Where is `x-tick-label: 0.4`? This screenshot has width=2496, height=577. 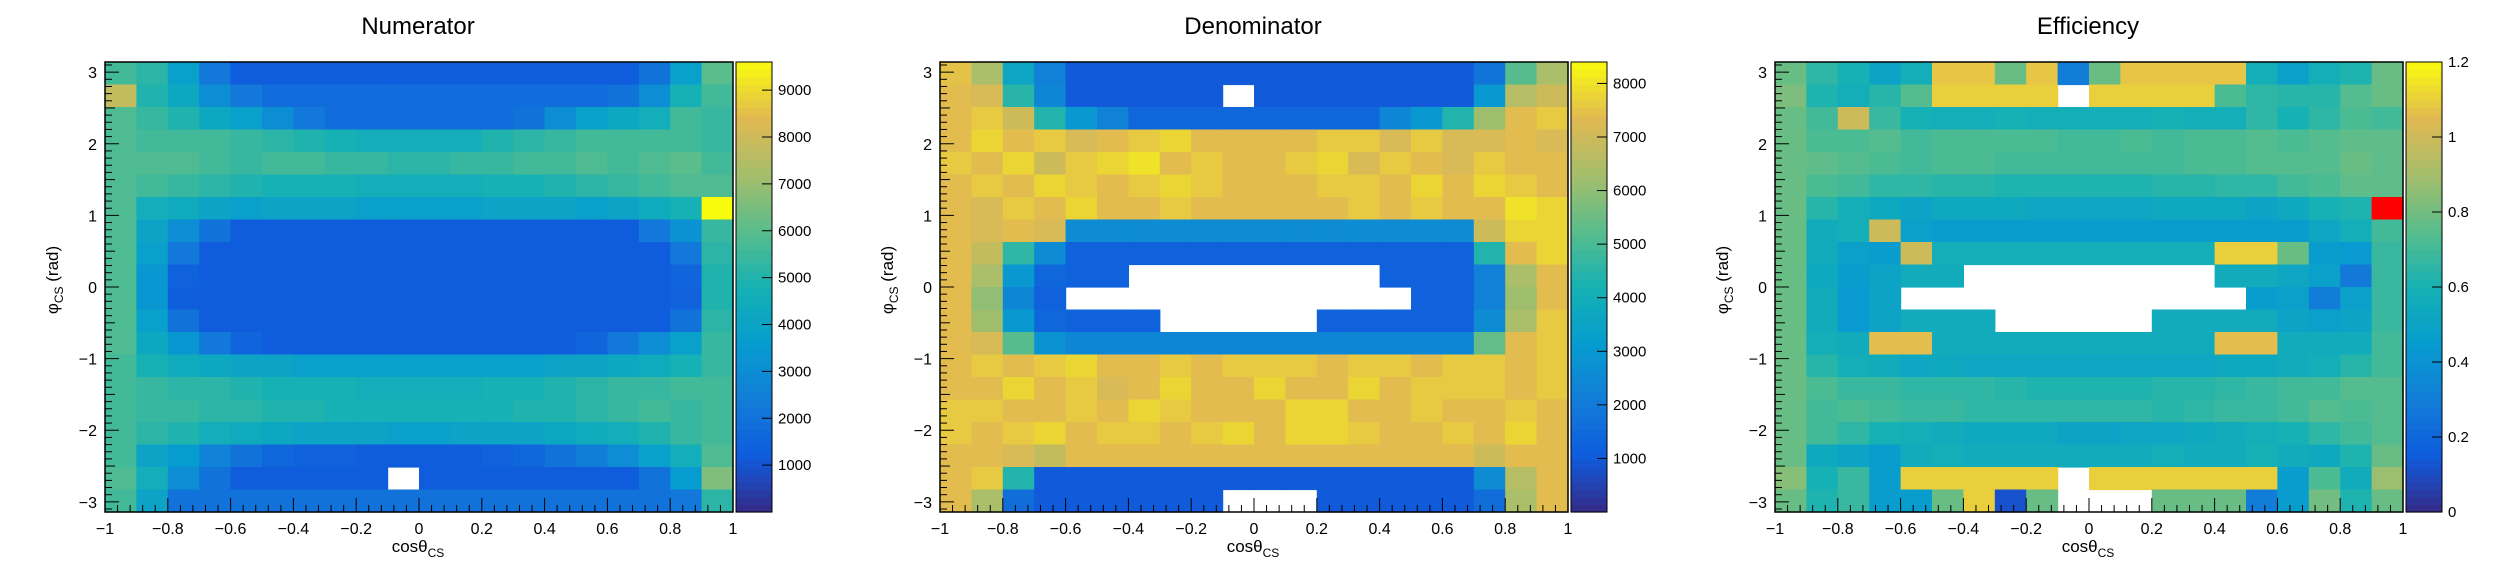
x-tick-label: 0.4 is located at coordinates (2214, 529).